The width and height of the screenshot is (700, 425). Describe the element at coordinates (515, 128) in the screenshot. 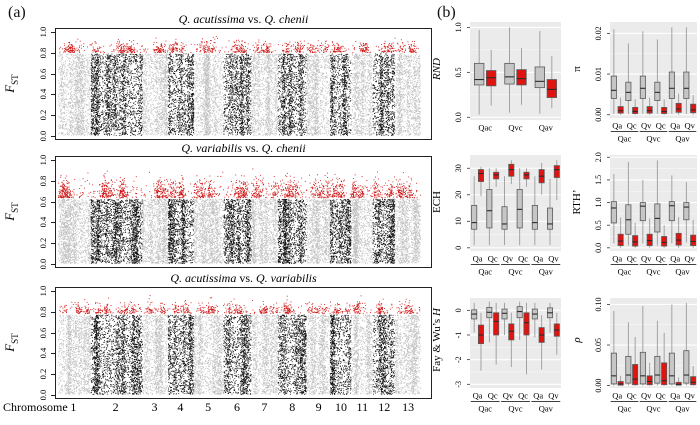

I see `x-tick-label: Qvc` at that location.